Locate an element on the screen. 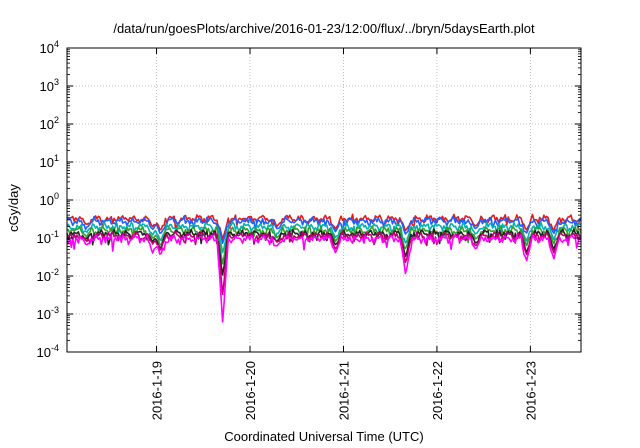 The image size is (640, 448). y-tick-label: 10⁻³ is located at coordinates (48, 313).